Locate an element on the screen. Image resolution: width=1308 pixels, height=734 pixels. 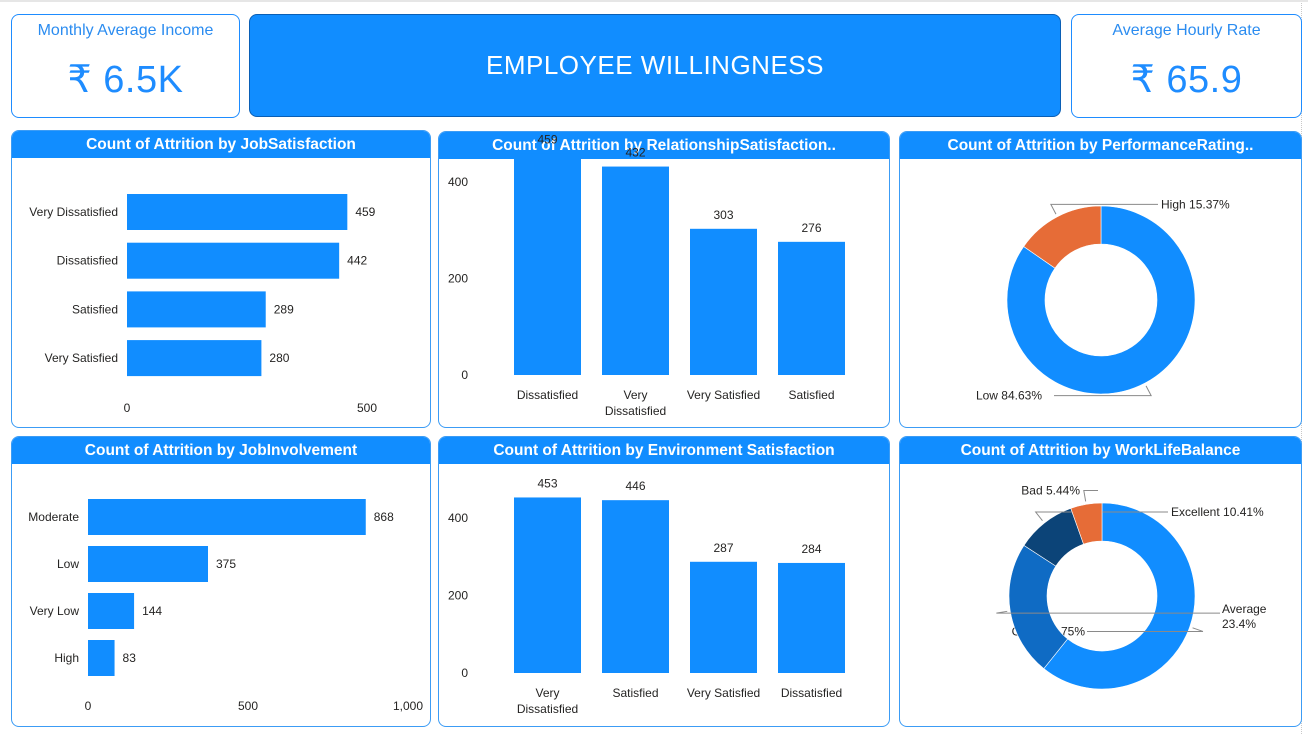
dashboard-title: EMPLOYEE WILLINGNESS is located at coordinates (655, 65).